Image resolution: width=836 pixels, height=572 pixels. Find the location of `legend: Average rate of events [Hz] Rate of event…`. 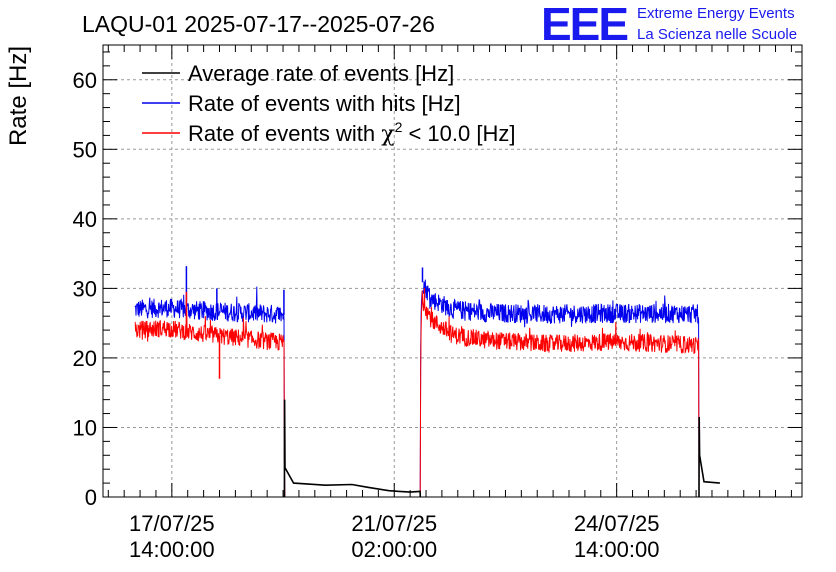

legend: Average rate of events [Hz] Rate of event… is located at coordinates (328, 104).